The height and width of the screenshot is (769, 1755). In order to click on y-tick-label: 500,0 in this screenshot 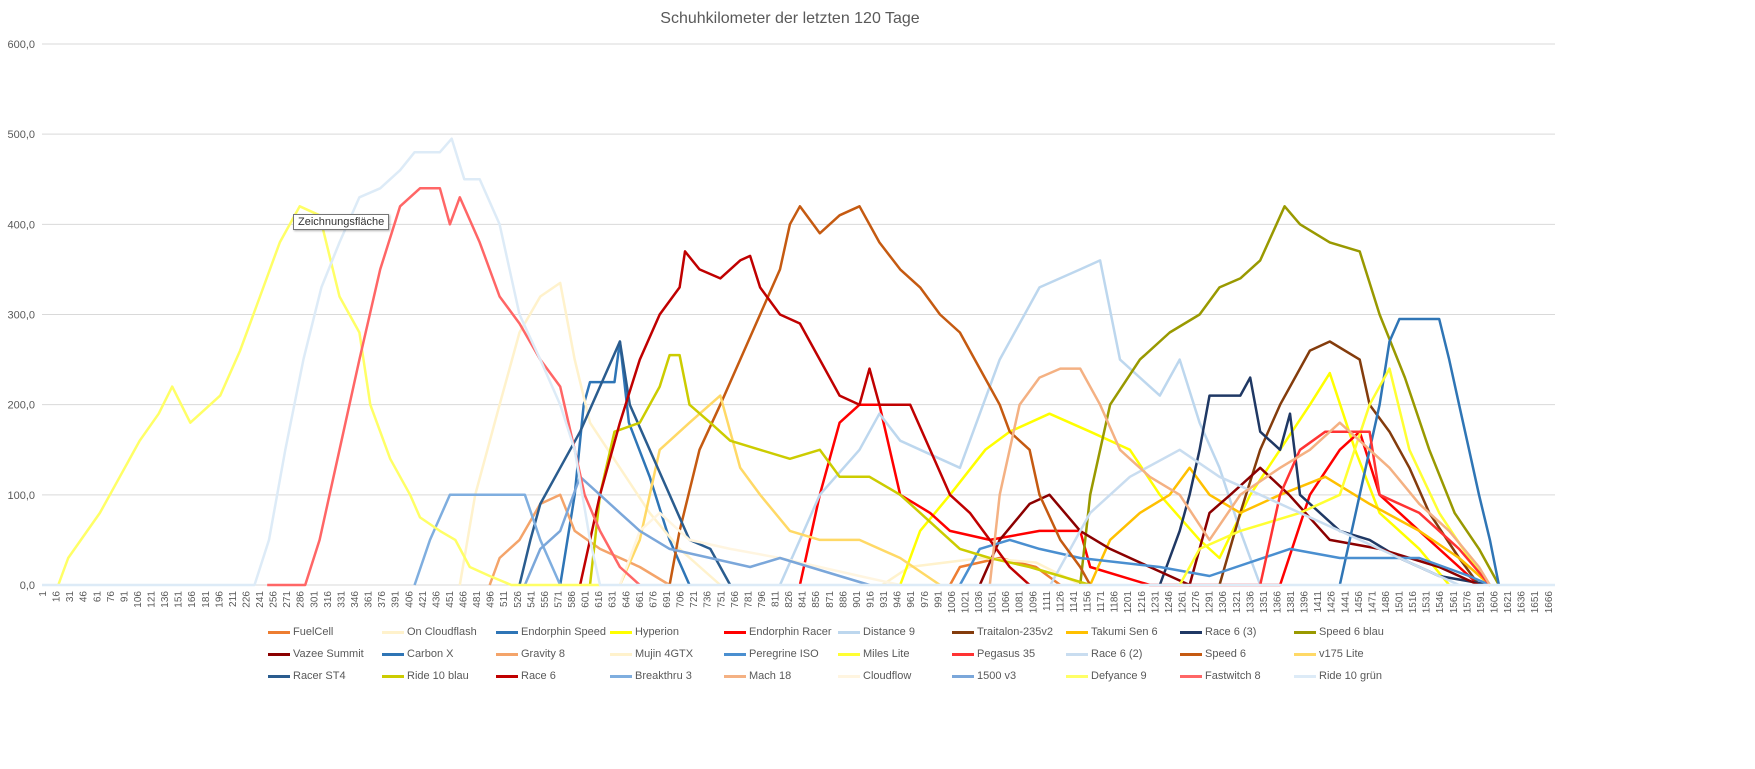, I will do `click(21, 135)`.